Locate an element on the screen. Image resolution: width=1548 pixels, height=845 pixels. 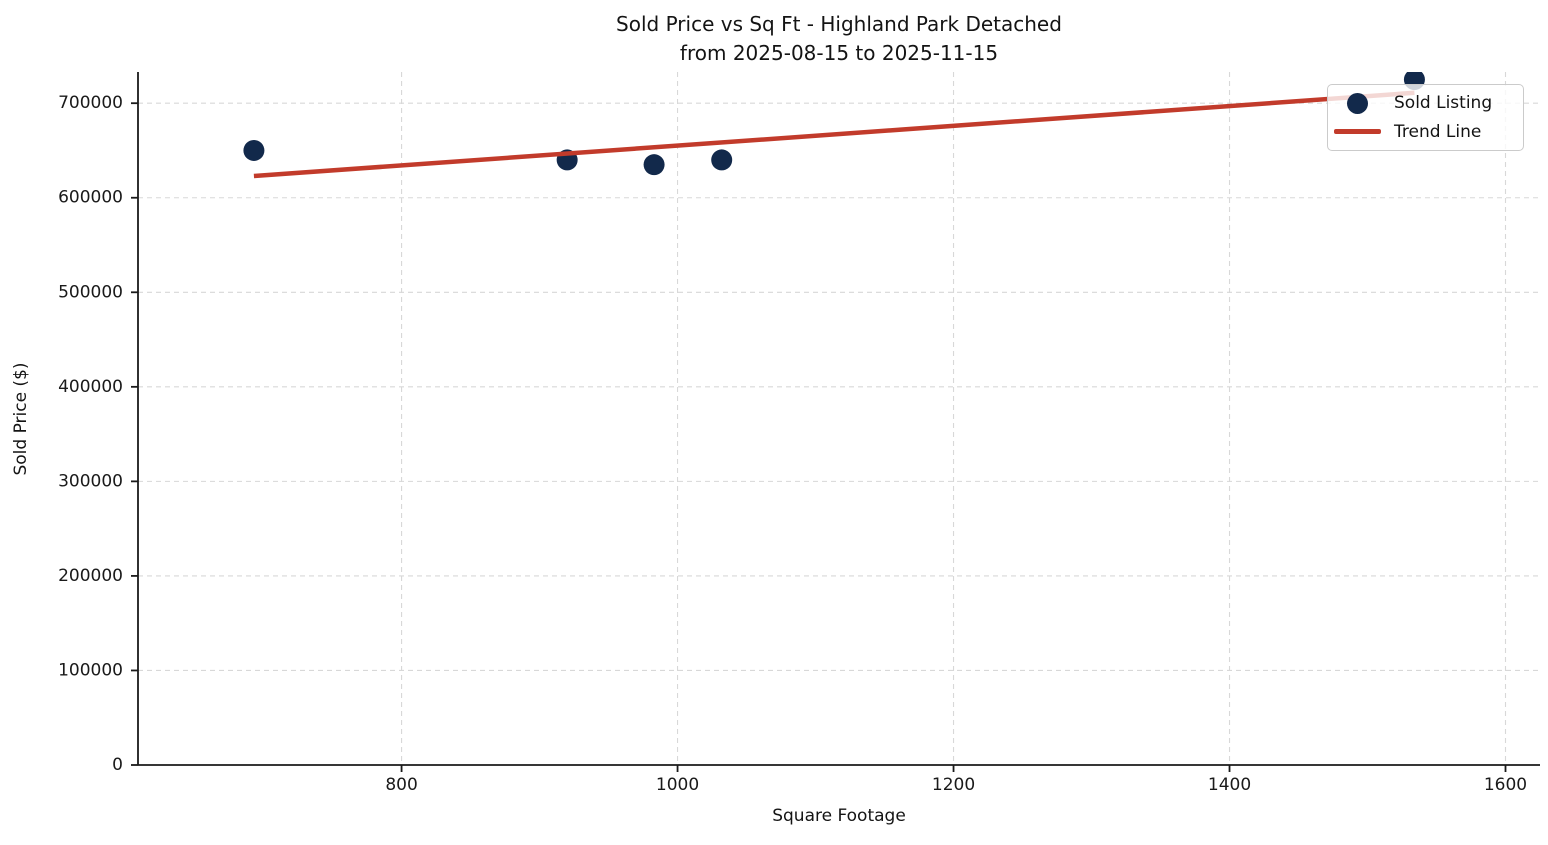
legend-label-sold-listing: Sold Listing is located at coordinates (1443, 103).